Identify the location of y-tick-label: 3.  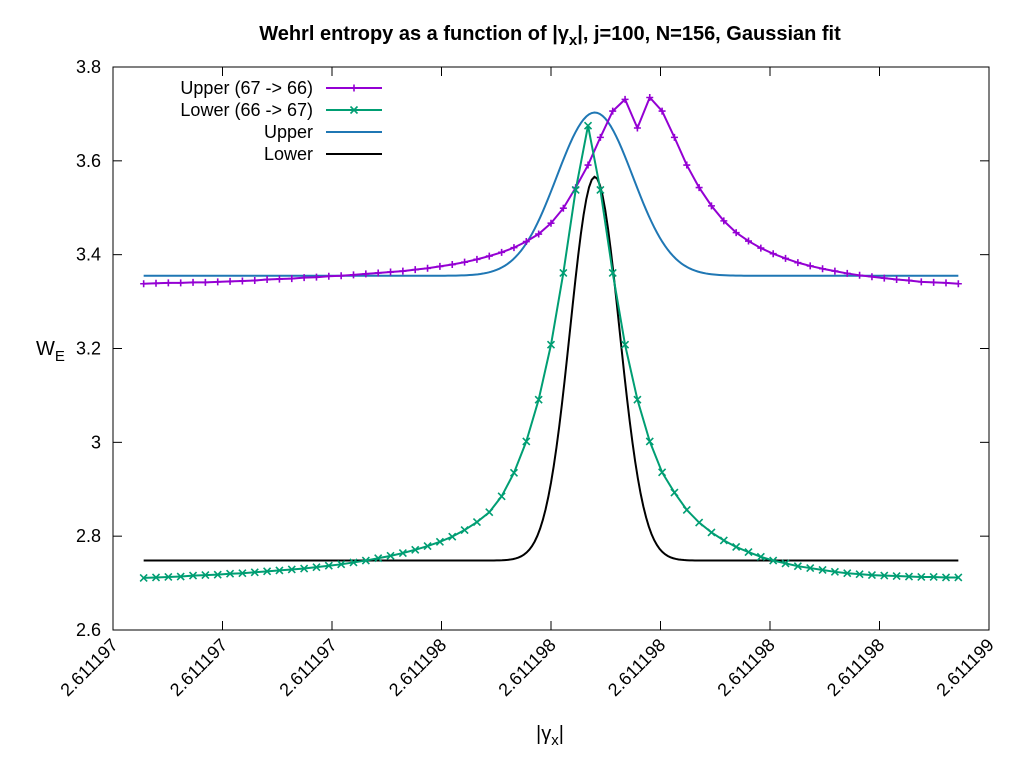
(96, 442).